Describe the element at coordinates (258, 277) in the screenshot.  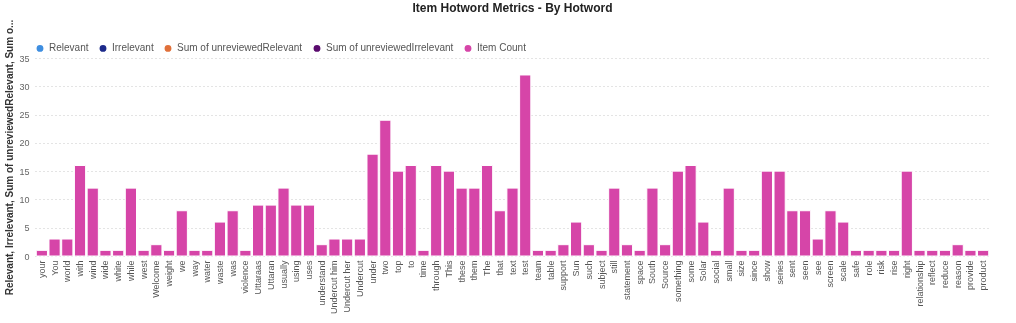
I see `x-tick-label: Uttaraas` at that location.